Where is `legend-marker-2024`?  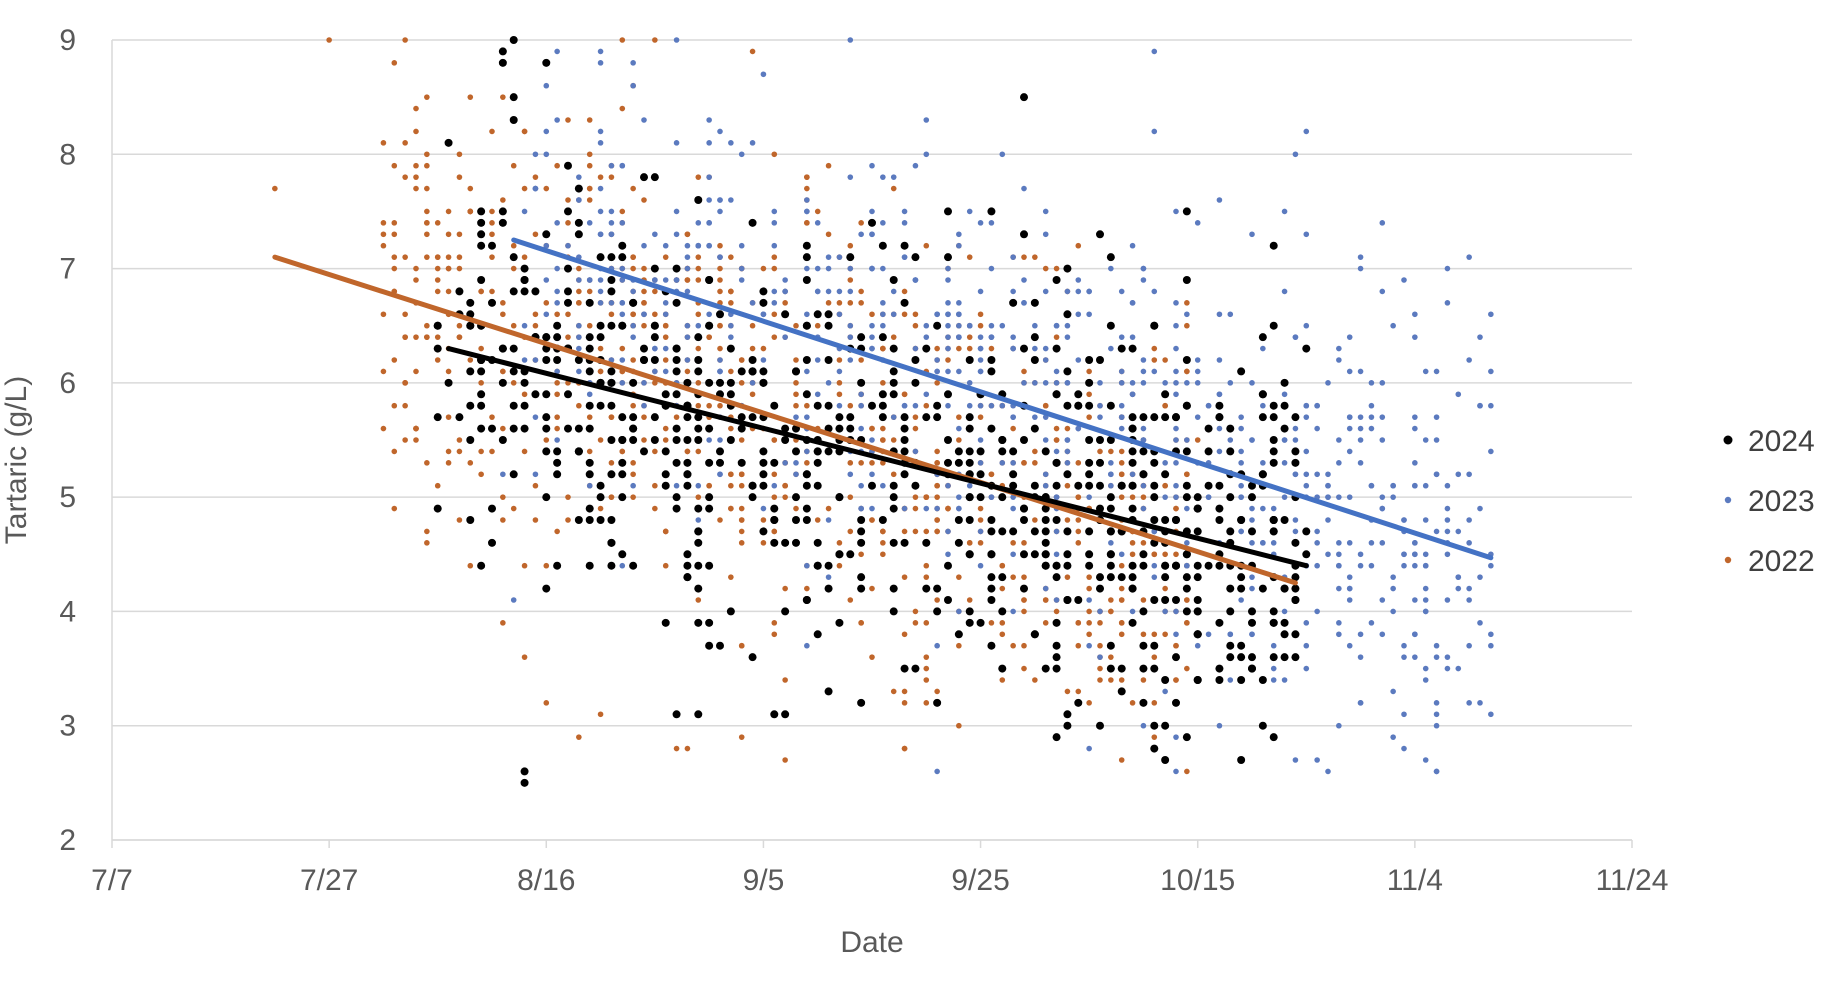 legend-marker-2024 is located at coordinates (1728, 440).